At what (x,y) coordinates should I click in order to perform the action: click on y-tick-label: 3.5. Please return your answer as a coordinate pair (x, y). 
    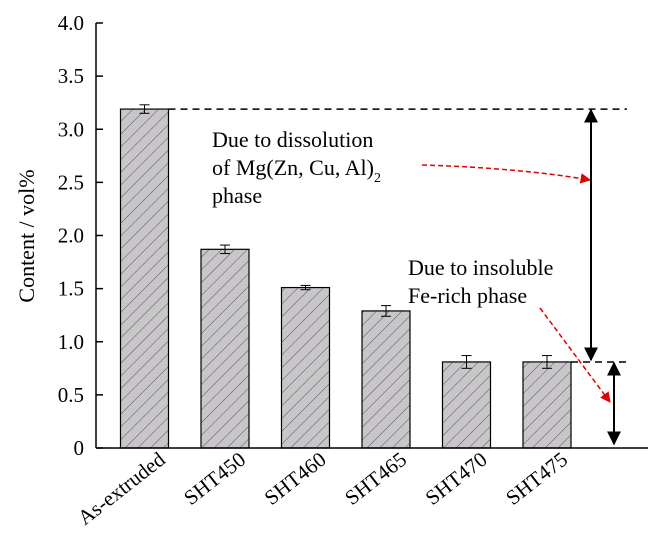
    Looking at the image, I should click on (71, 76).